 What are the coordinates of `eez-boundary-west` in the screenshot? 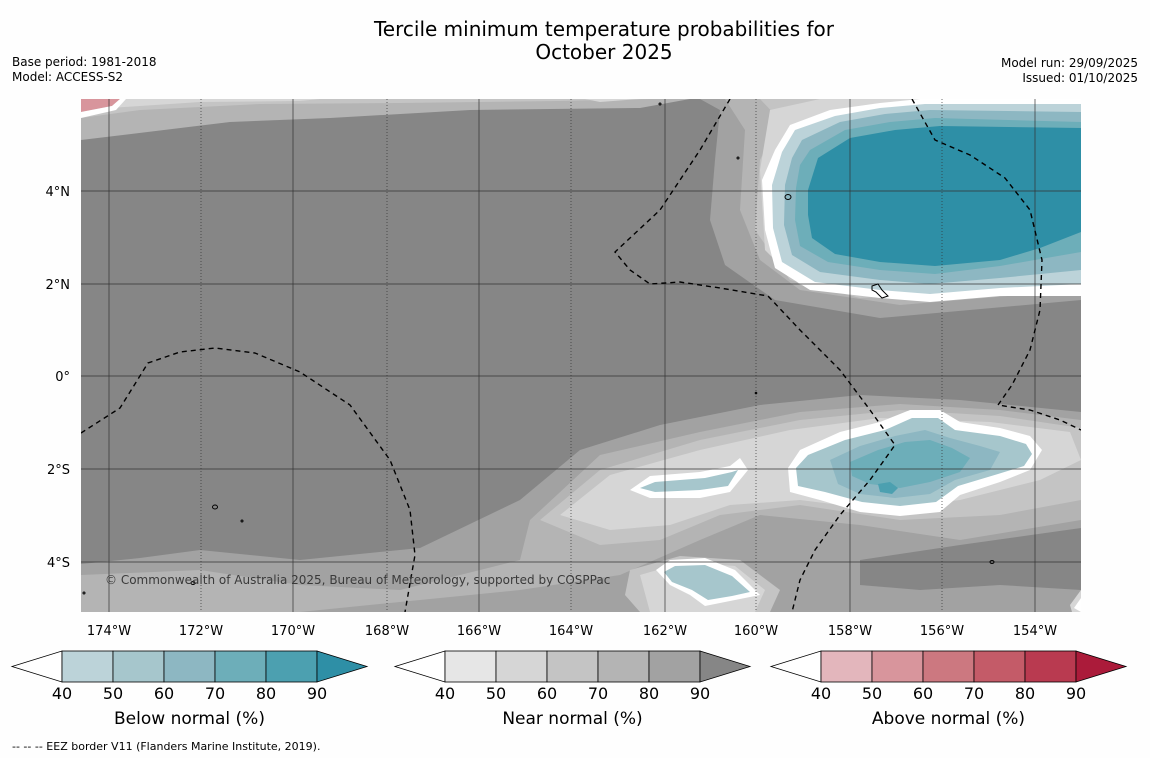 It's located at (248, 479).